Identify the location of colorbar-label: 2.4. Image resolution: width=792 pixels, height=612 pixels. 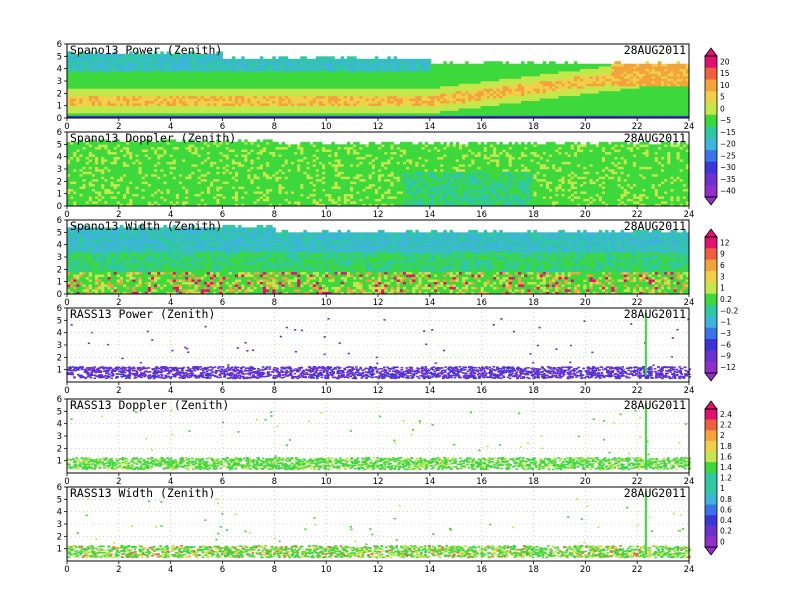
(726, 414).